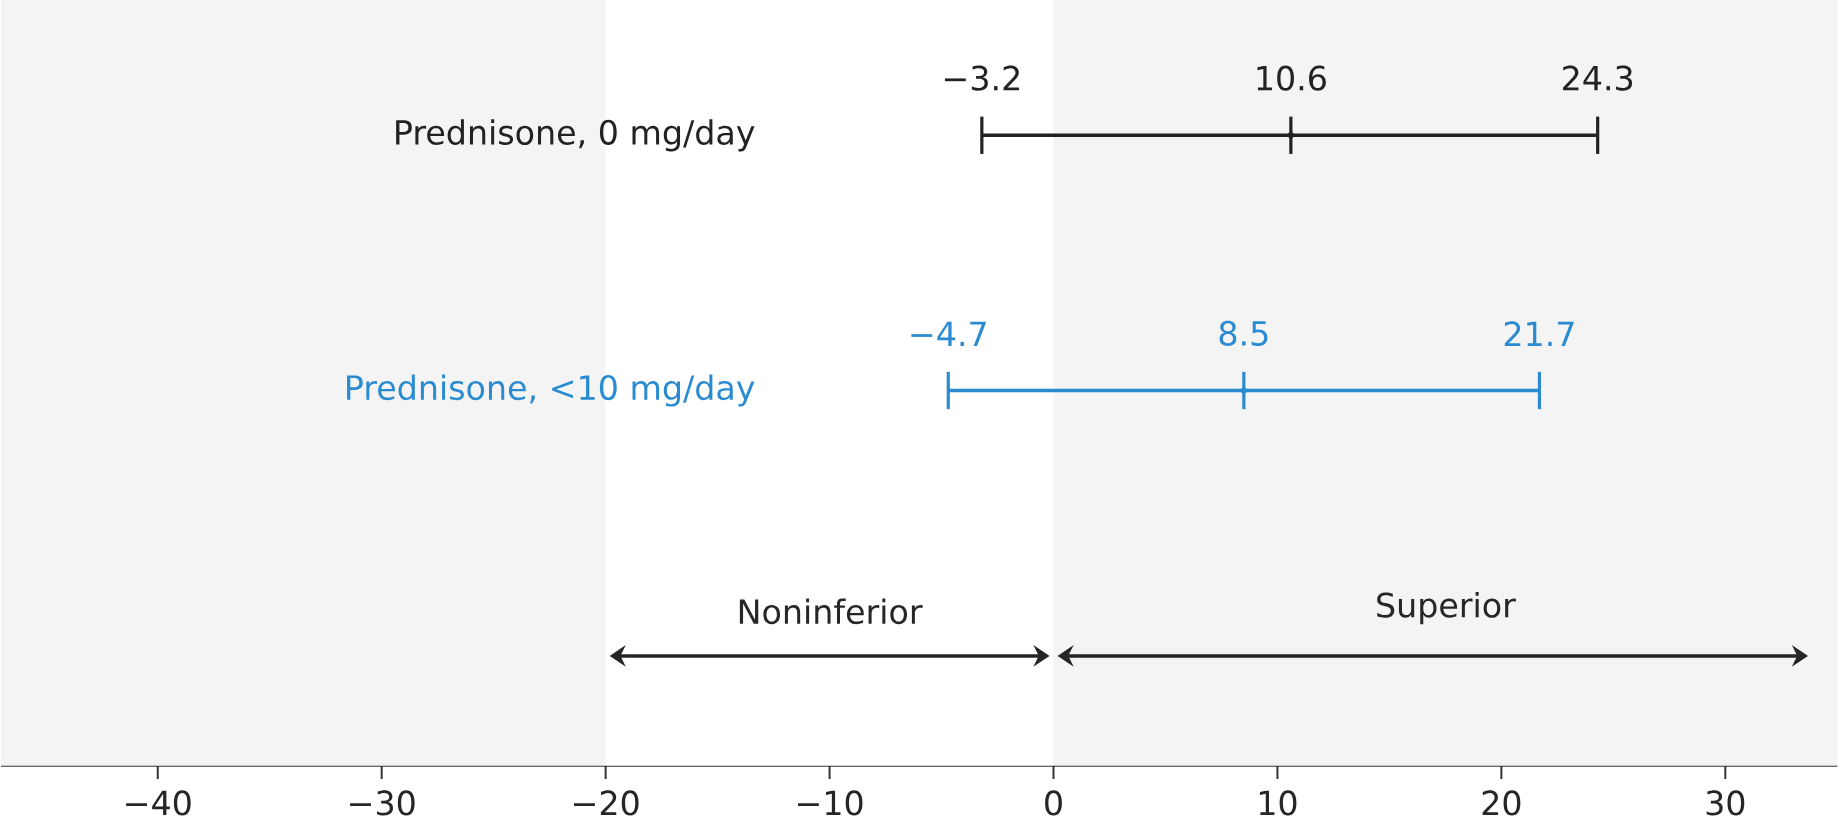  I want to click on annotation: 24.3, so click(1598, 78).